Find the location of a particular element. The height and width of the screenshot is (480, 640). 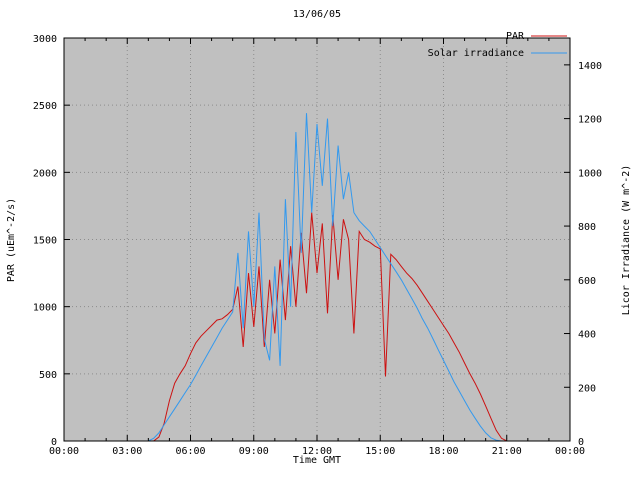

y-left-tick-label: 1000 is located at coordinates (45, 308).